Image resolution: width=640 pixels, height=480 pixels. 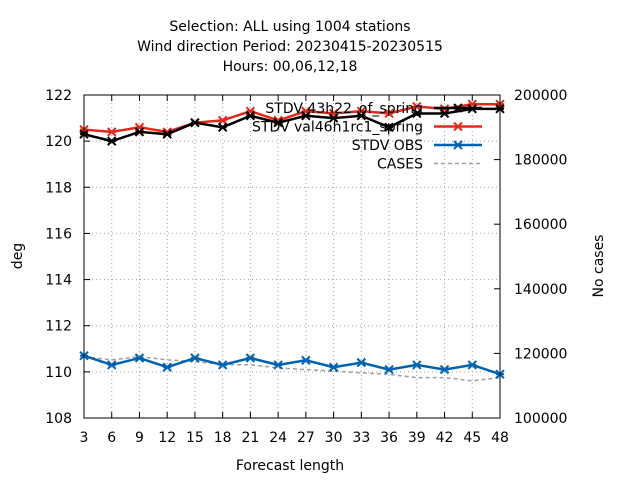 What do you see at coordinates (58, 142) in the screenshot?
I see `y-tick-label: 120` at bounding box center [58, 142].